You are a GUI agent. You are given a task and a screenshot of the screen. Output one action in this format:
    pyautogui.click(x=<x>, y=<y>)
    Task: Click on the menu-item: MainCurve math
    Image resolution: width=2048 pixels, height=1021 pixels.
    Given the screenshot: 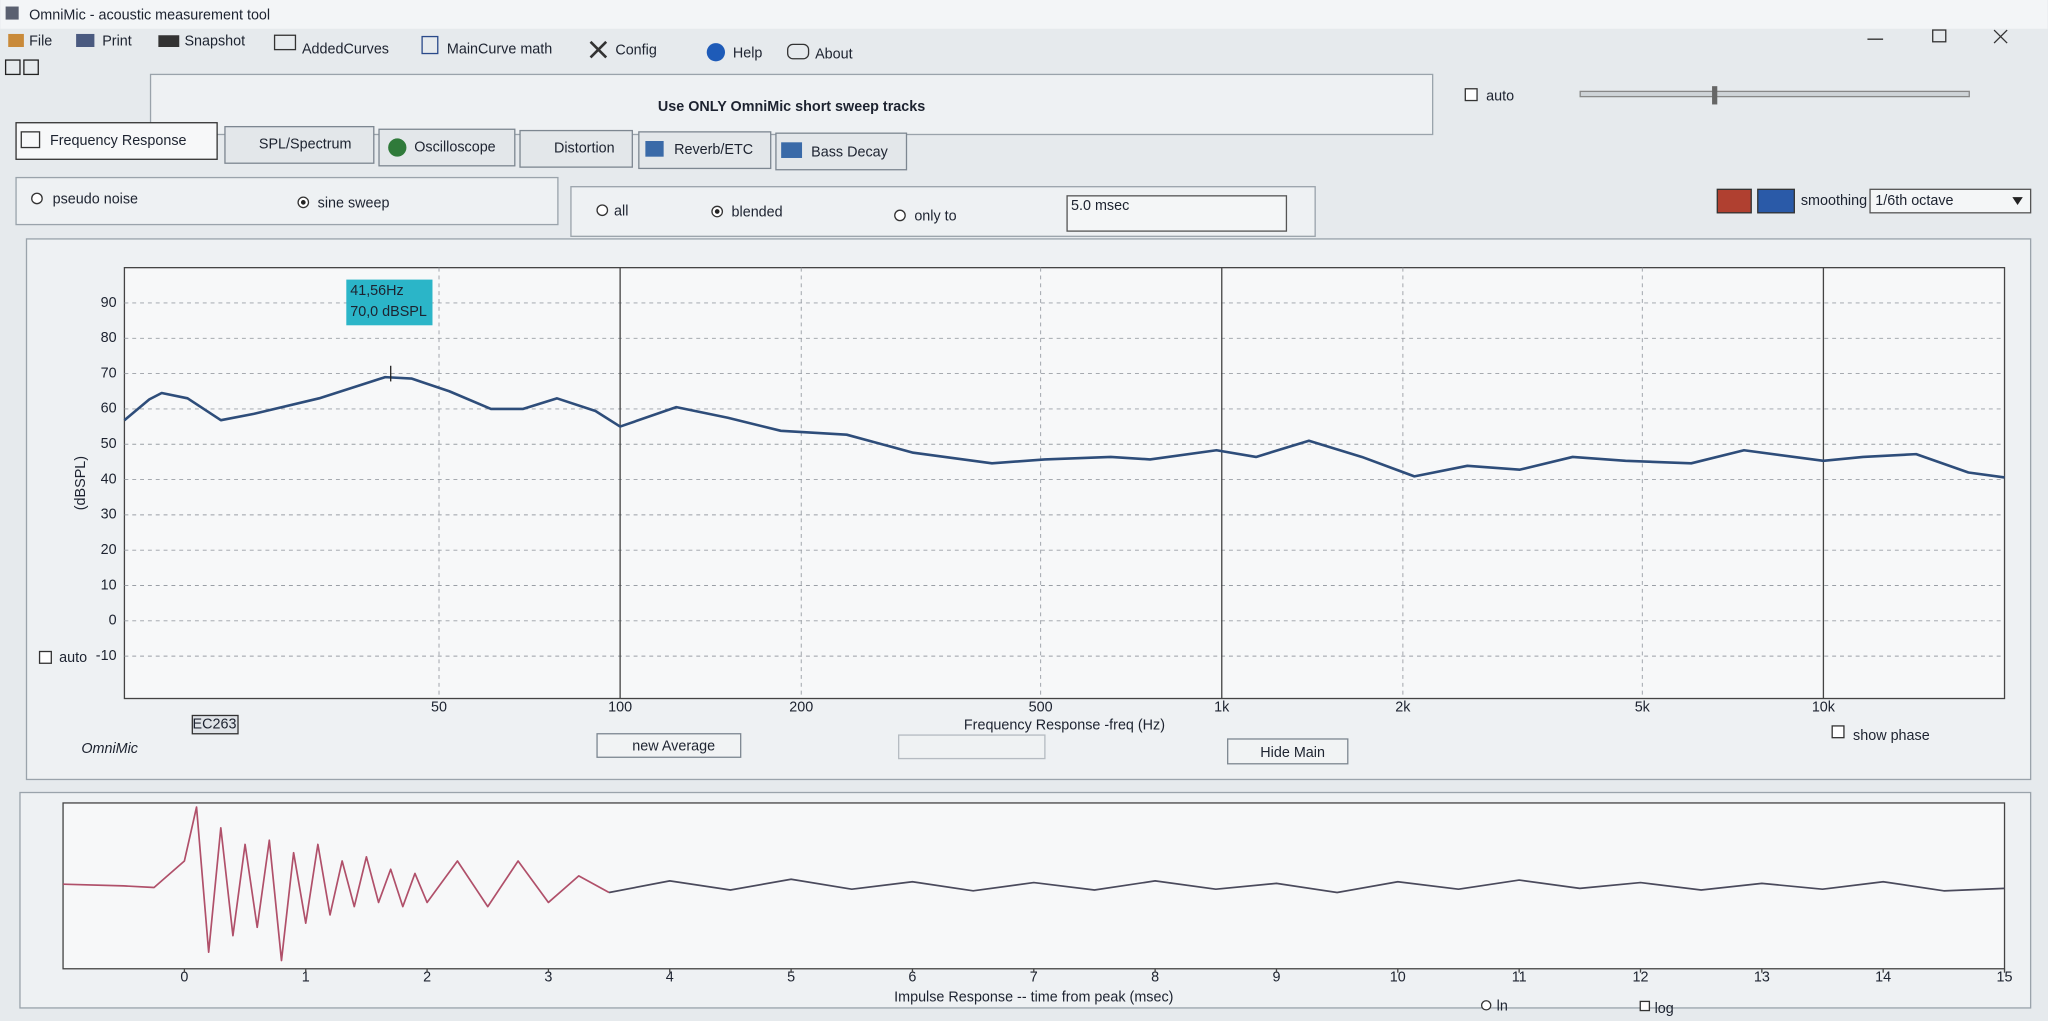 What is the action you would take?
    pyautogui.click(x=499, y=49)
    